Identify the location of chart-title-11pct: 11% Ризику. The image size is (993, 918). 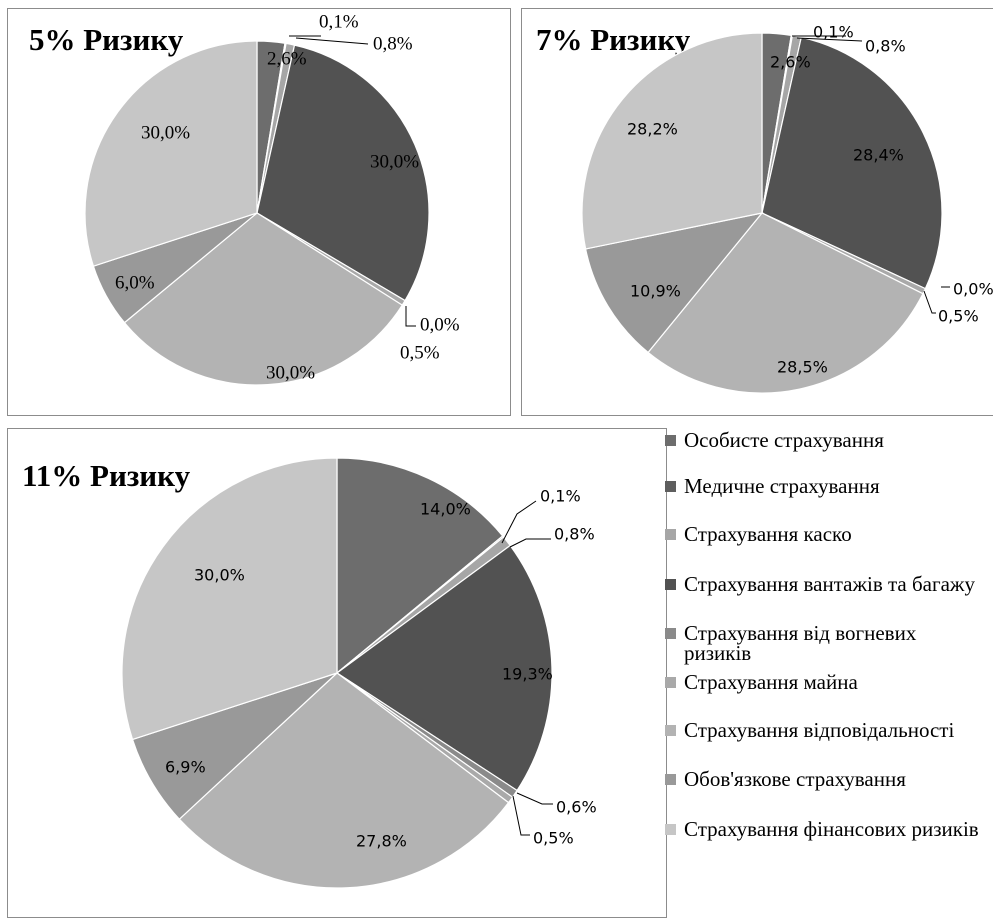
(106, 475).